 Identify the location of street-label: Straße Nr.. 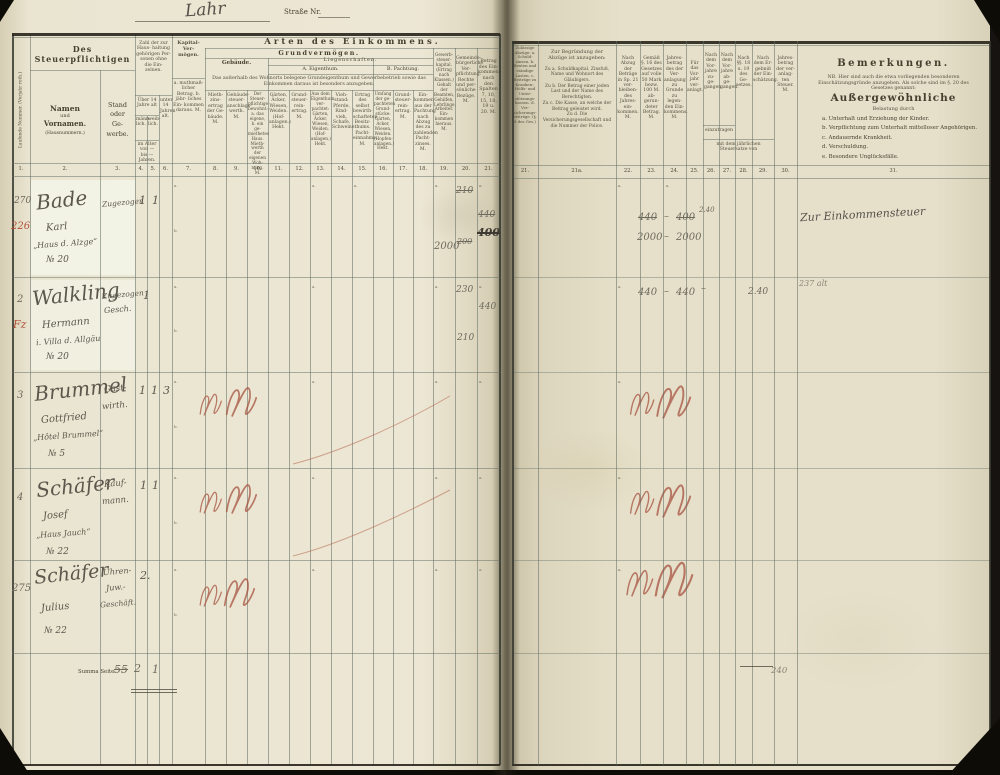
(303, 12).